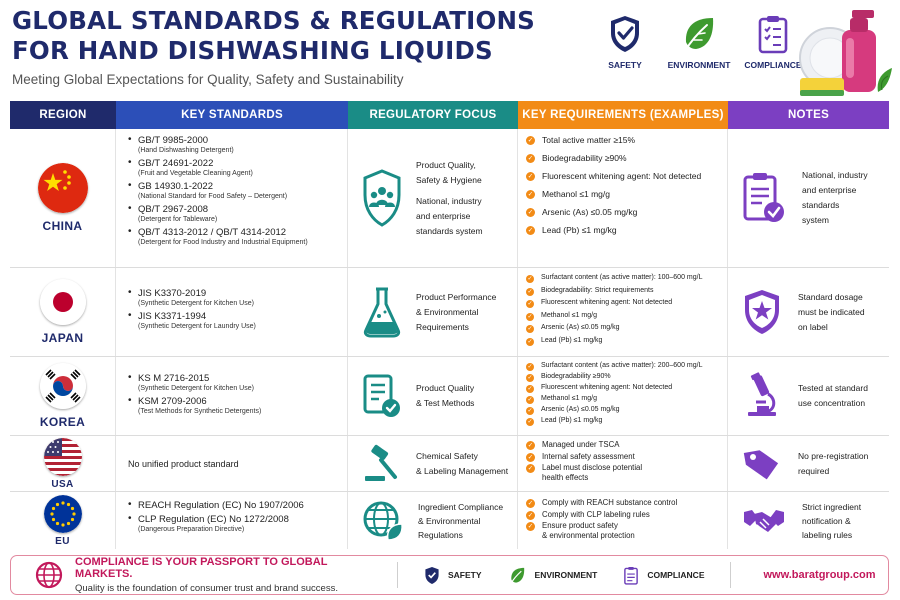  I want to click on footer-item-environment: ENVIRONMENT, so click(552, 575).